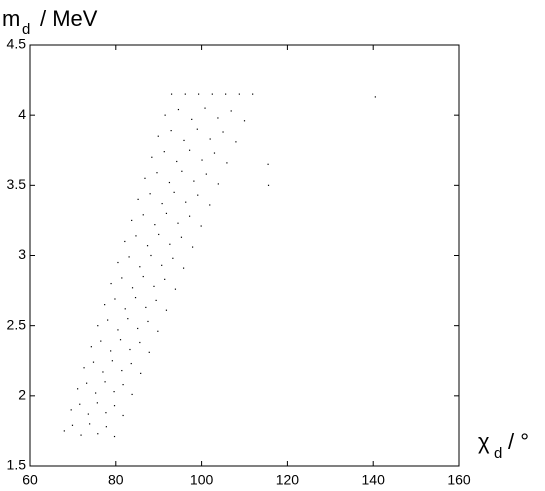 This screenshot has width=545, height=491. What do you see at coordinates (116, 480) in the screenshot?
I see `x-tick-label: 80` at bounding box center [116, 480].